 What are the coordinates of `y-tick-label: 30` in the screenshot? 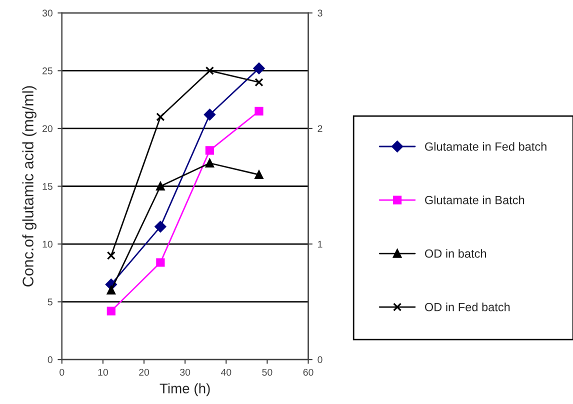 It's located at (47, 13).